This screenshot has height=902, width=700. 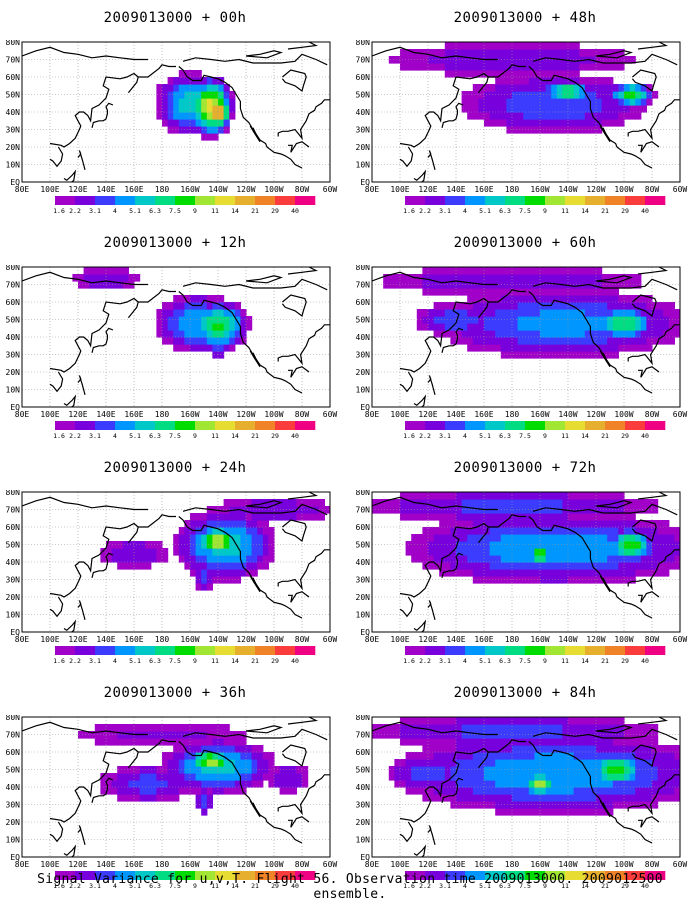 I want to click on colorbar-label: 21, so click(x=255, y=436).